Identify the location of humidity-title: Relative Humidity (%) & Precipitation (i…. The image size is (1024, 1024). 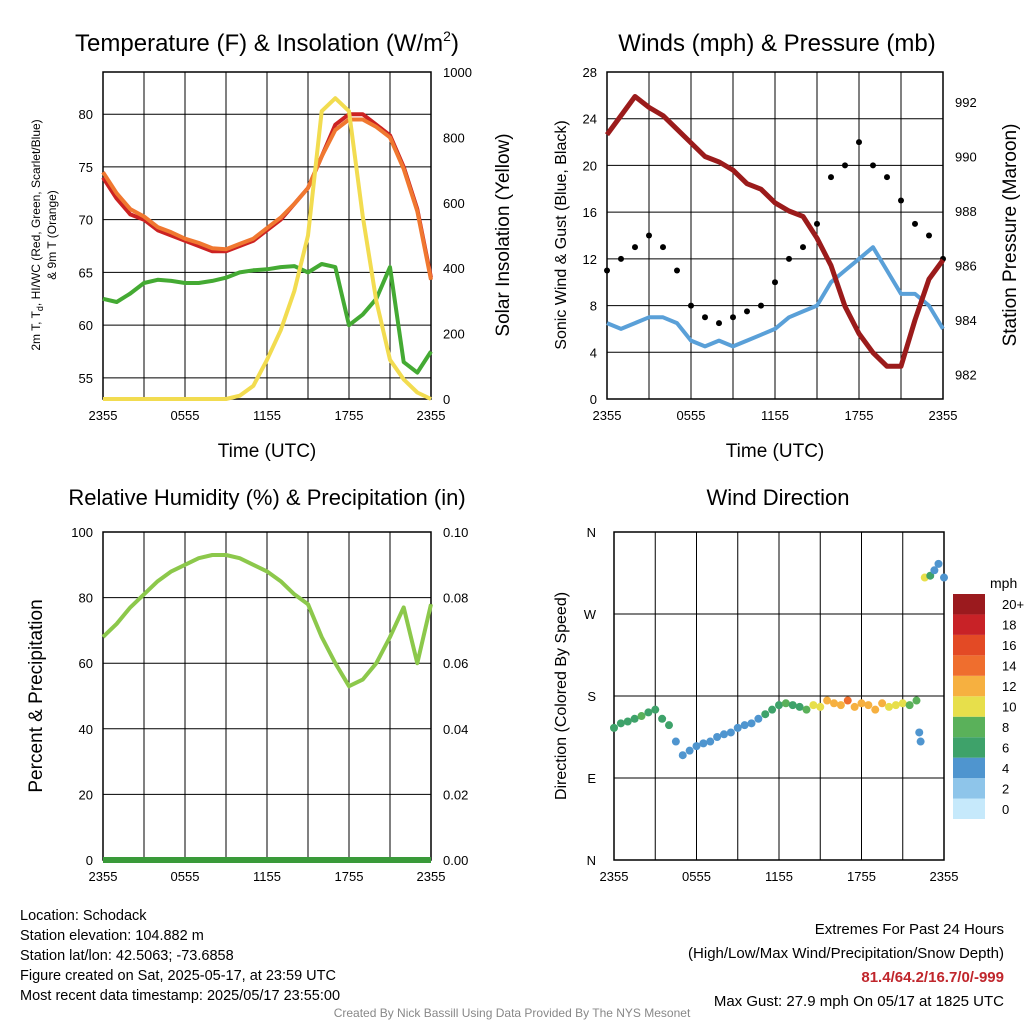
(266, 497).